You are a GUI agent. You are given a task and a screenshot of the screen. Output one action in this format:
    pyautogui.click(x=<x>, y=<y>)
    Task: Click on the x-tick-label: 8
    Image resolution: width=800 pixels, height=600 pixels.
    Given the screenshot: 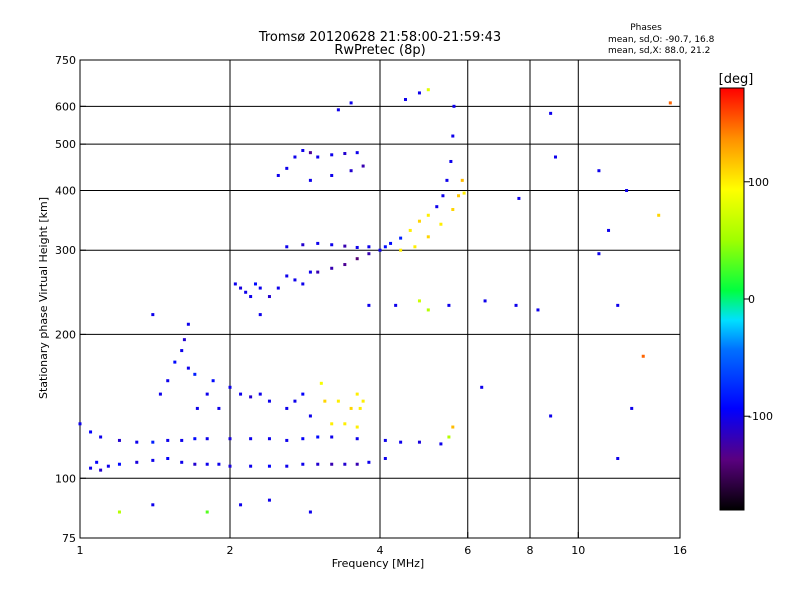 What is the action you would take?
    pyautogui.click(x=530, y=550)
    